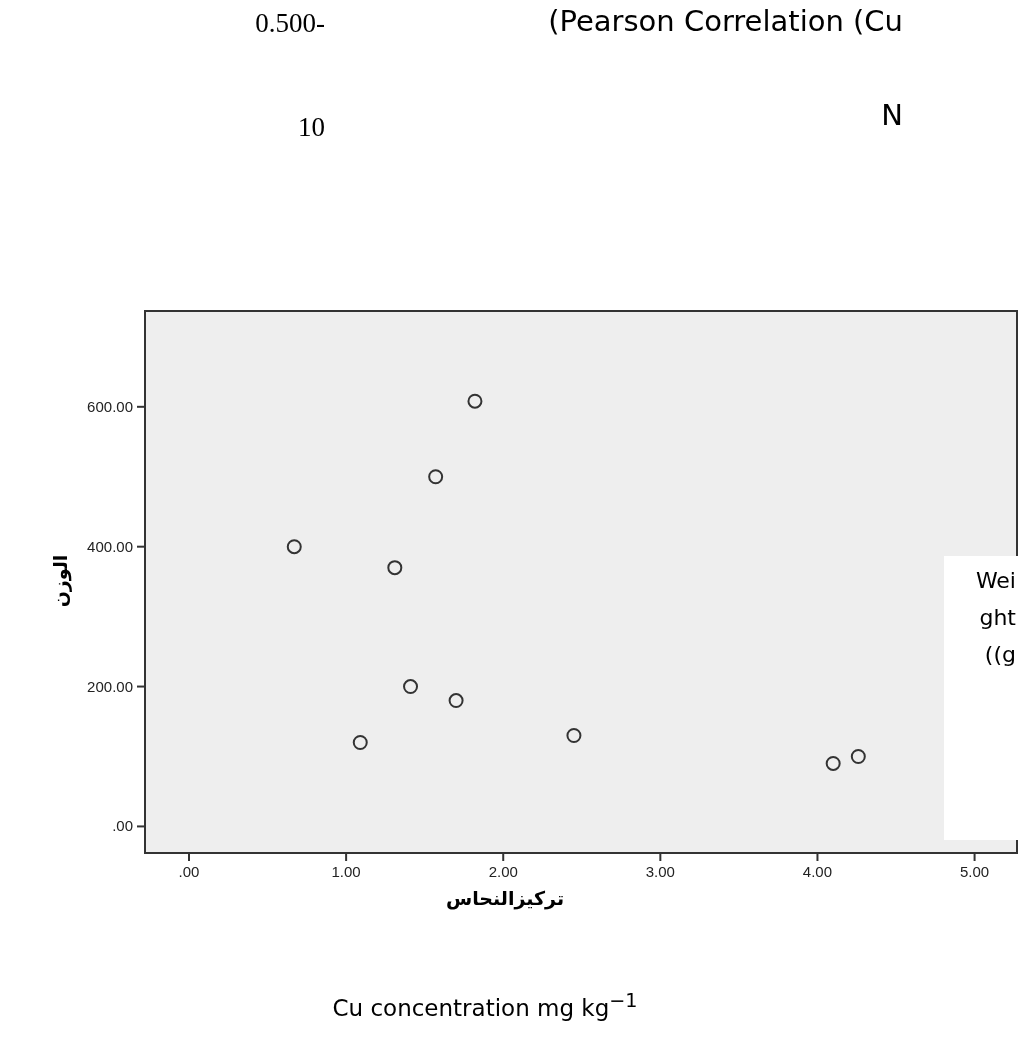  I want to click on x-tick-label: .00, so click(189, 871).